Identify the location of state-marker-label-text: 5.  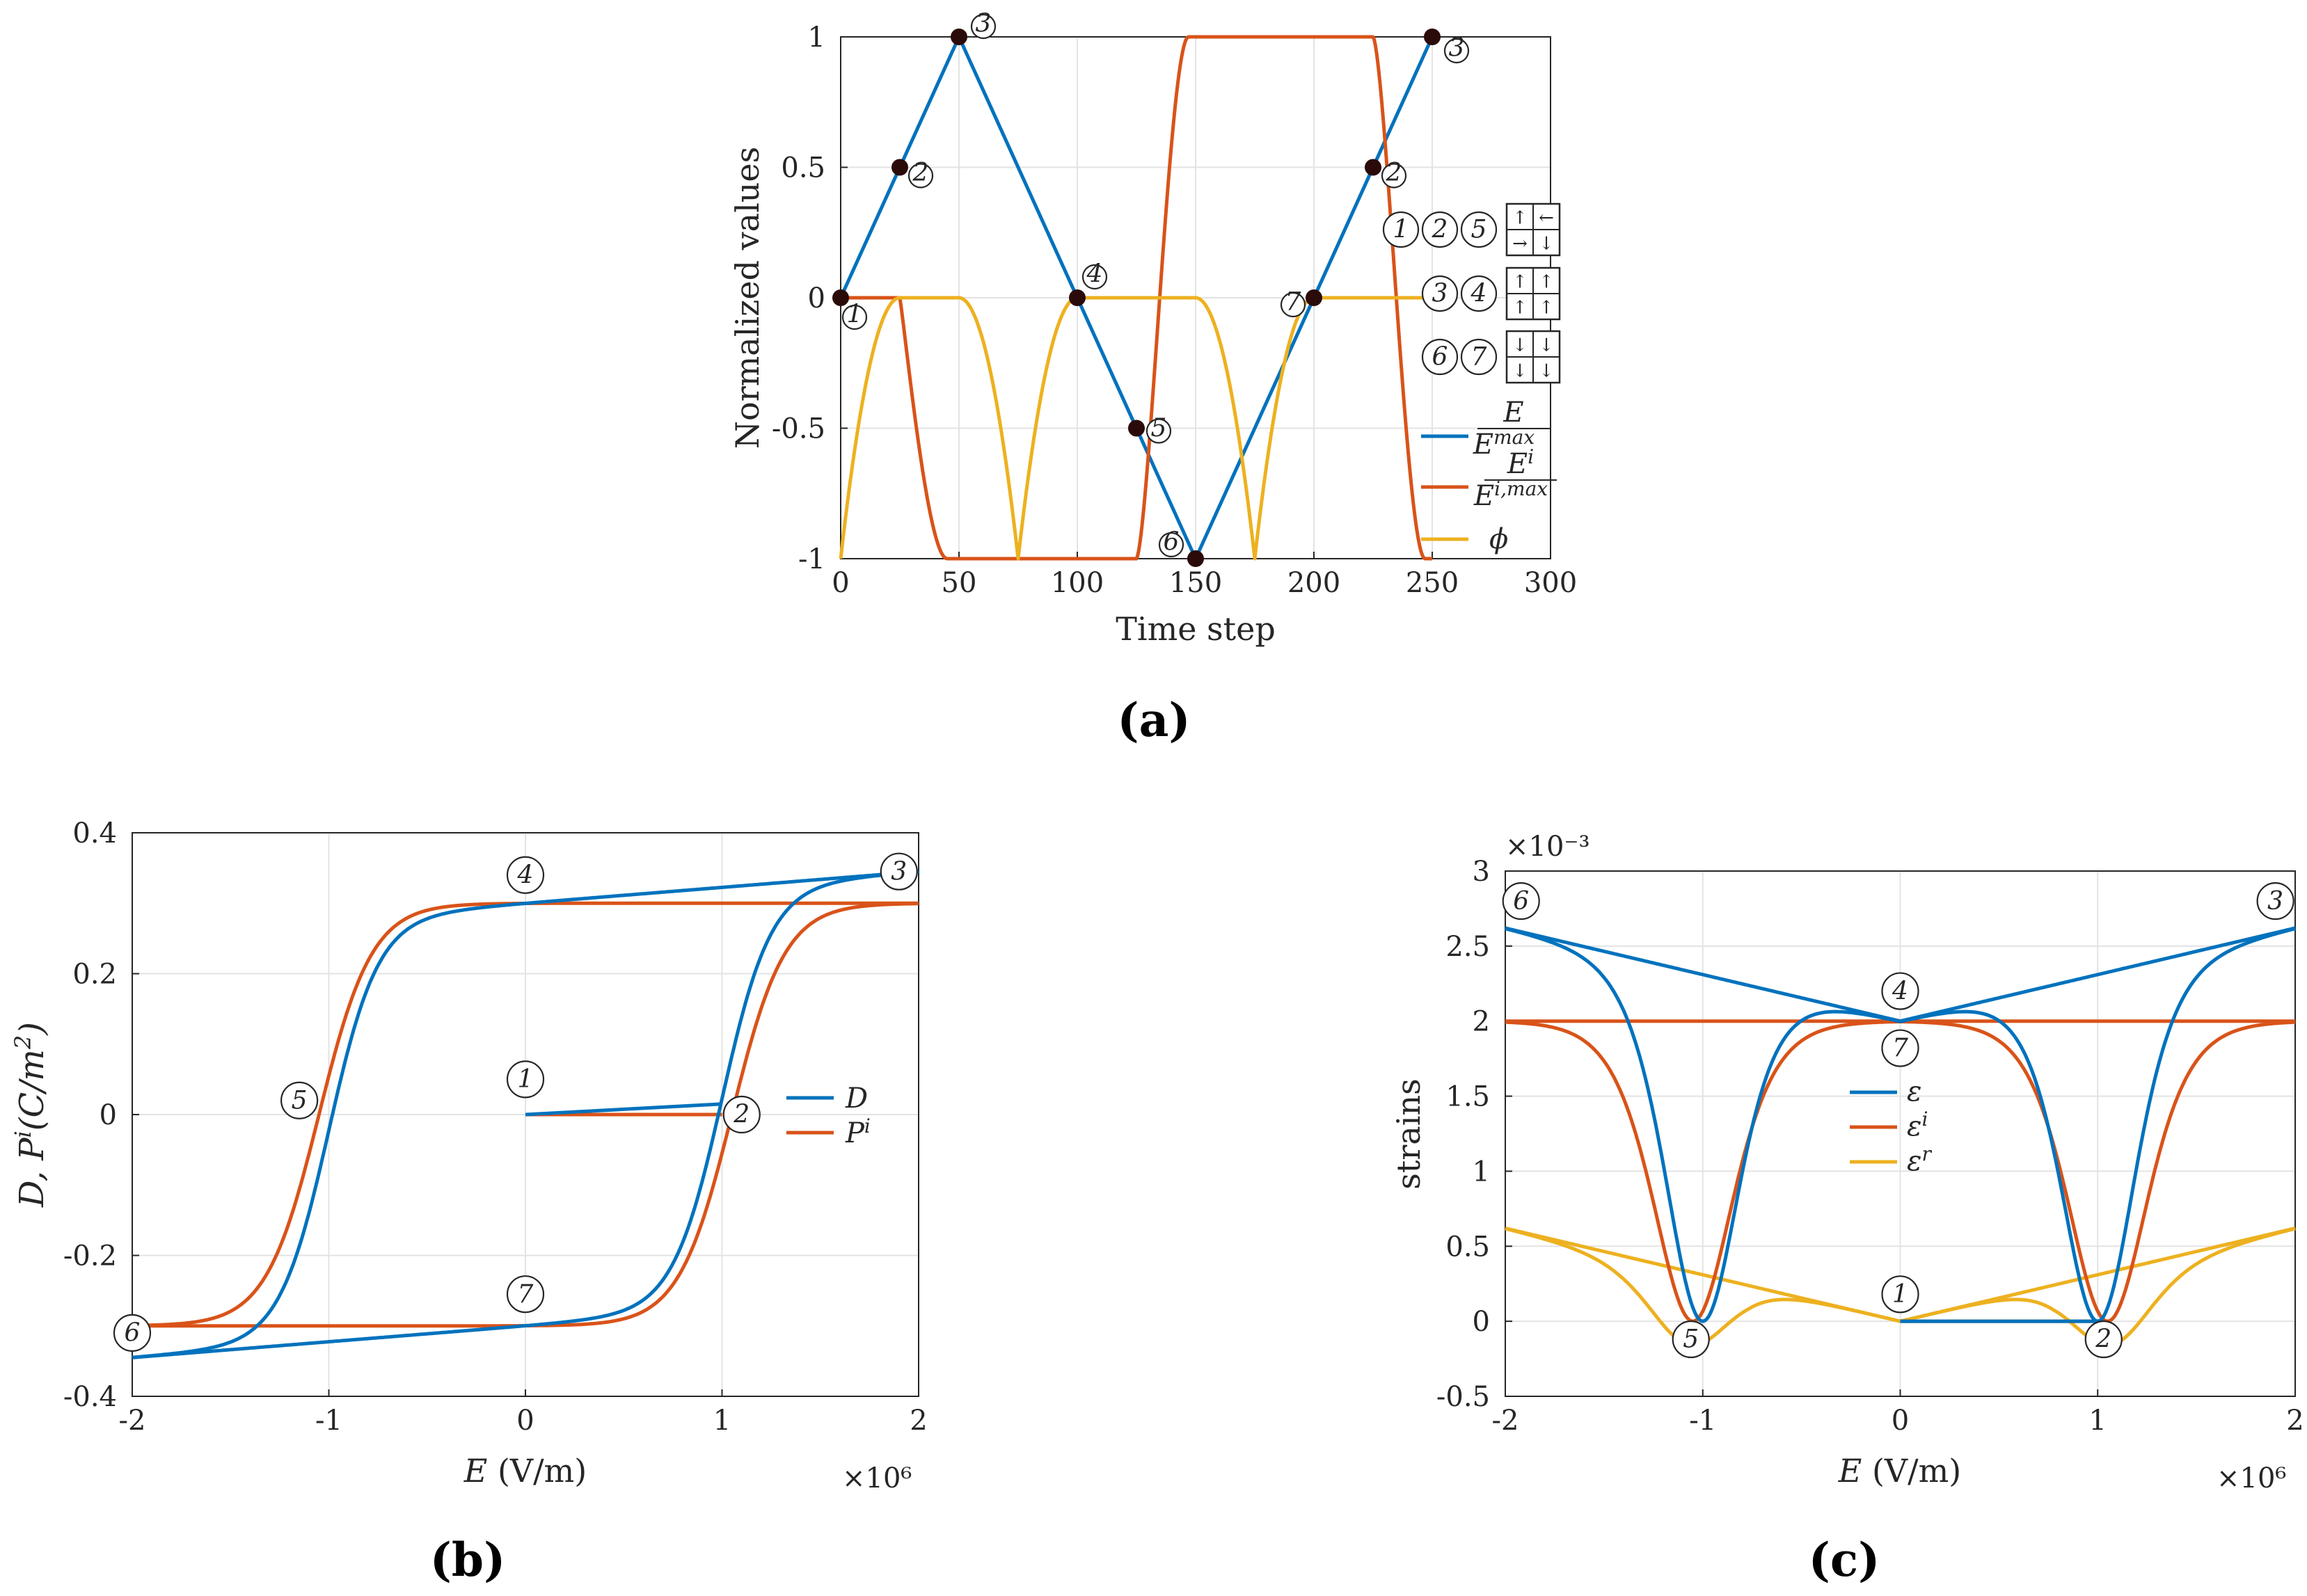
(1159, 428).